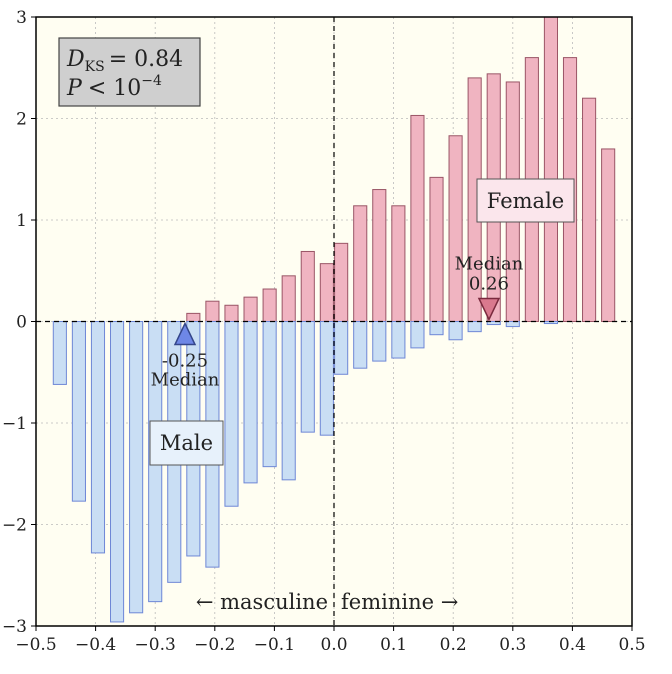 Image resolution: width=672 pixels, height=674 pixels. I want to click on masculine-annotation: ← masculine, so click(262, 602).